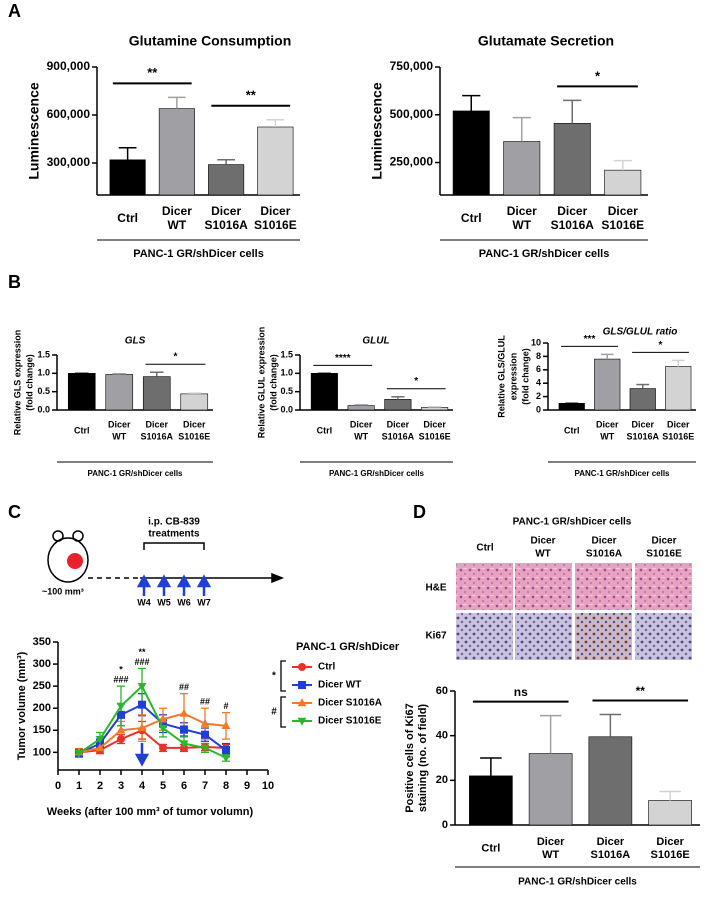 The height and width of the screenshot is (905, 705). What do you see at coordinates (513, 377) in the screenshot?
I see `y-axis-label: expression` at bounding box center [513, 377].